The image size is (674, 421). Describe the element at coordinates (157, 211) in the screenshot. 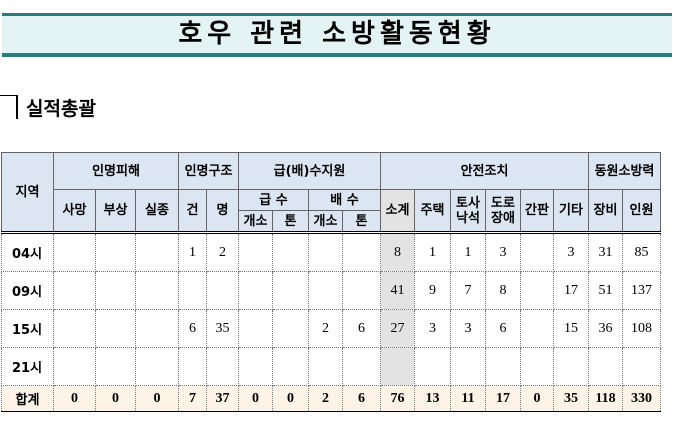

I see `header-missing: 실종` at that location.